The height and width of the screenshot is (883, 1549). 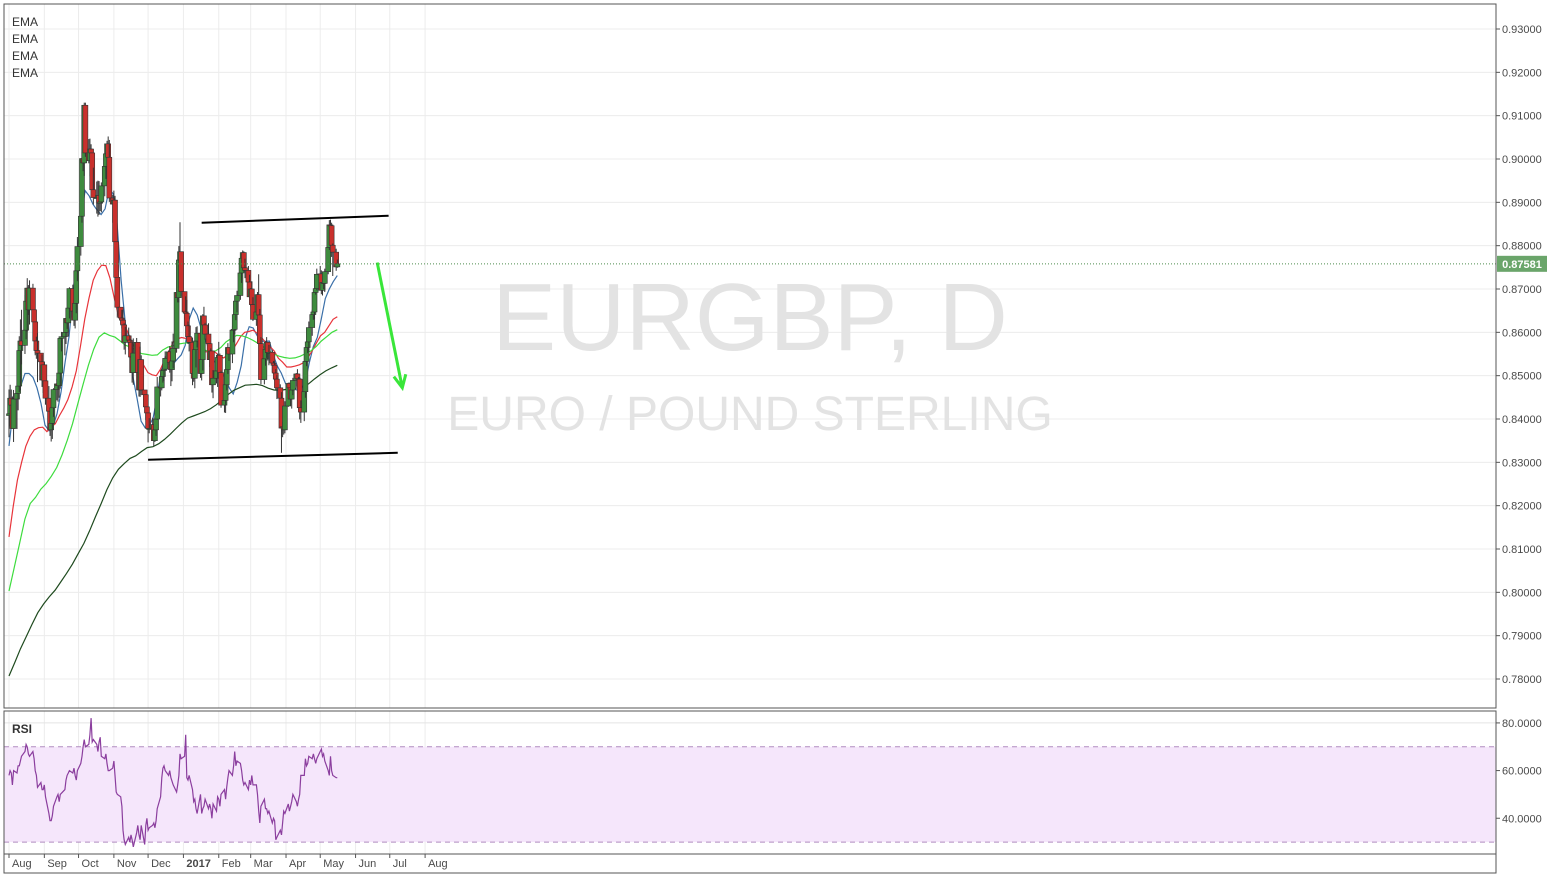 I want to click on time-tick-label: Feb, so click(x=231, y=864).